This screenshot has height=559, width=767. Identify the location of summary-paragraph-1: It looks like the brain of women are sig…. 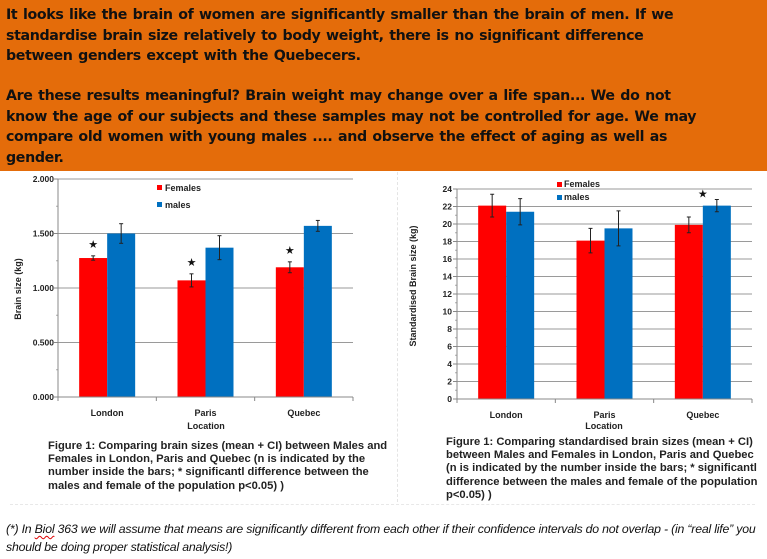
(340, 35).